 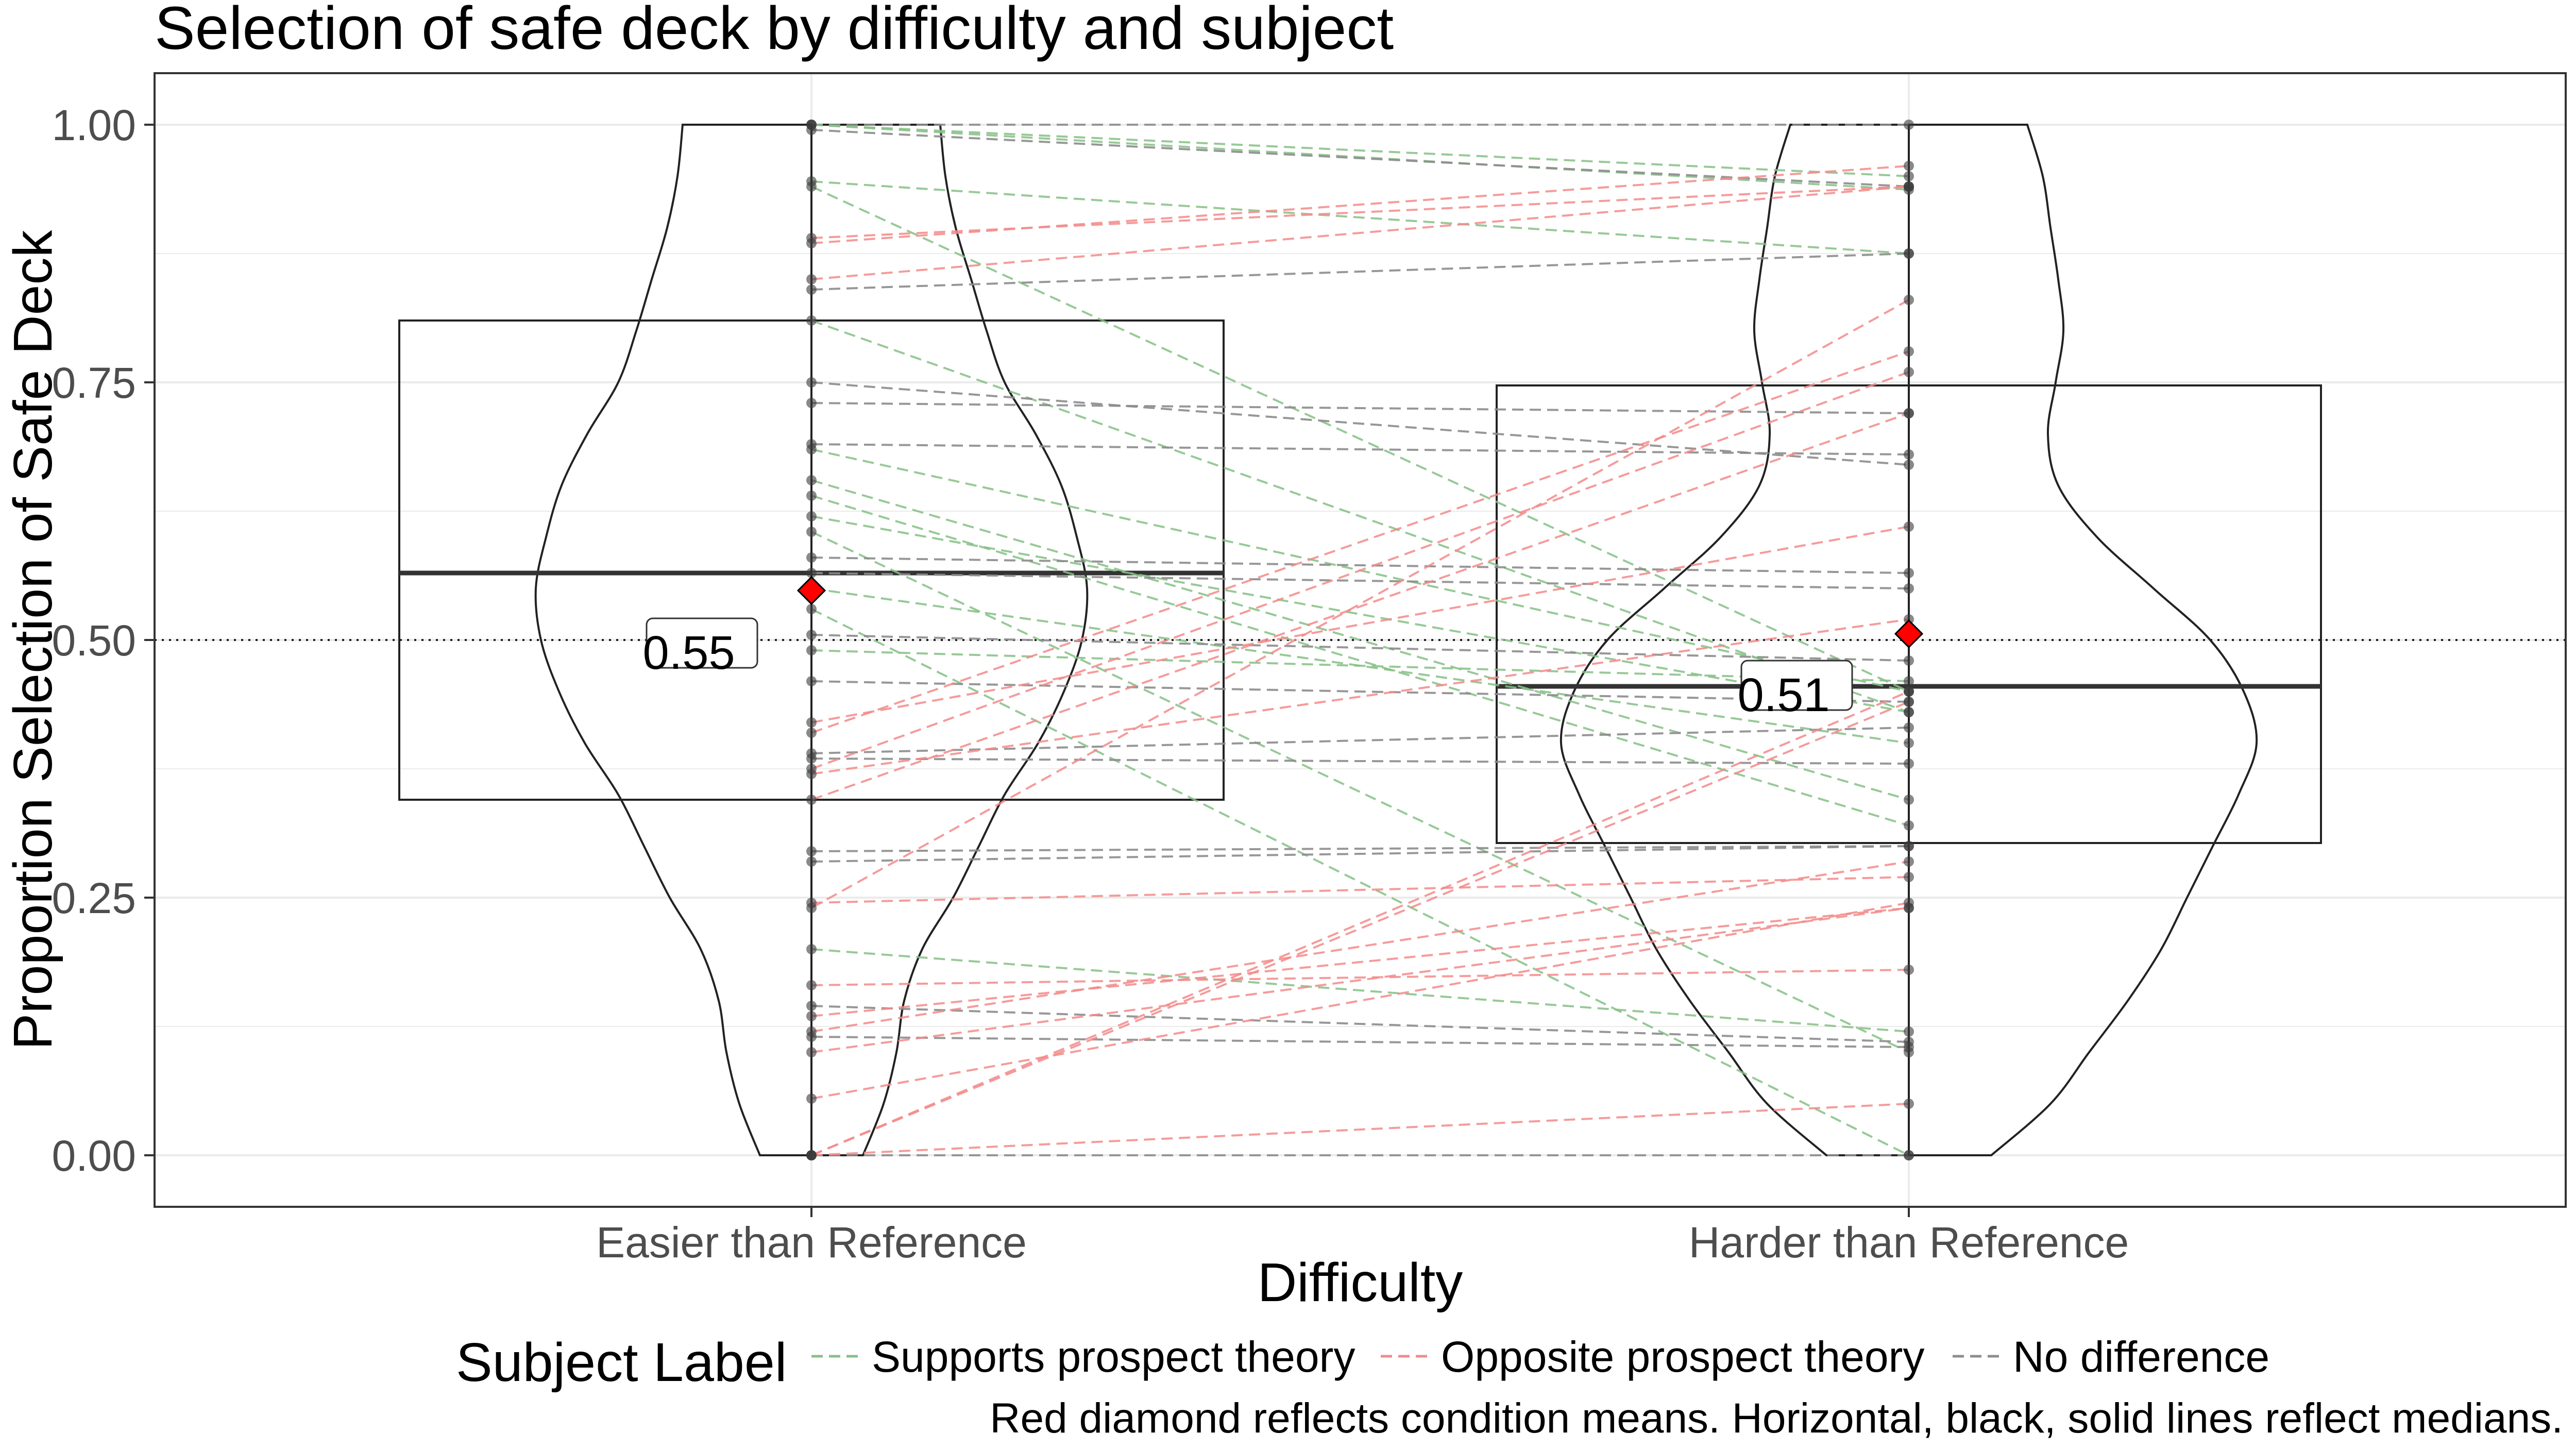 What do you see at coordinates (1783, 695) in the screenshot?
I see `mean-label-text: 0.51` at bounding box center [1783, 695].